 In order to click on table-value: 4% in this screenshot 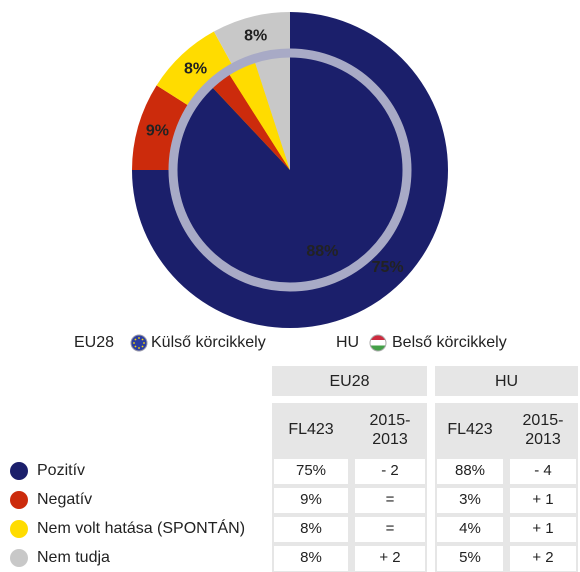, I will do `click(470, 528)`.